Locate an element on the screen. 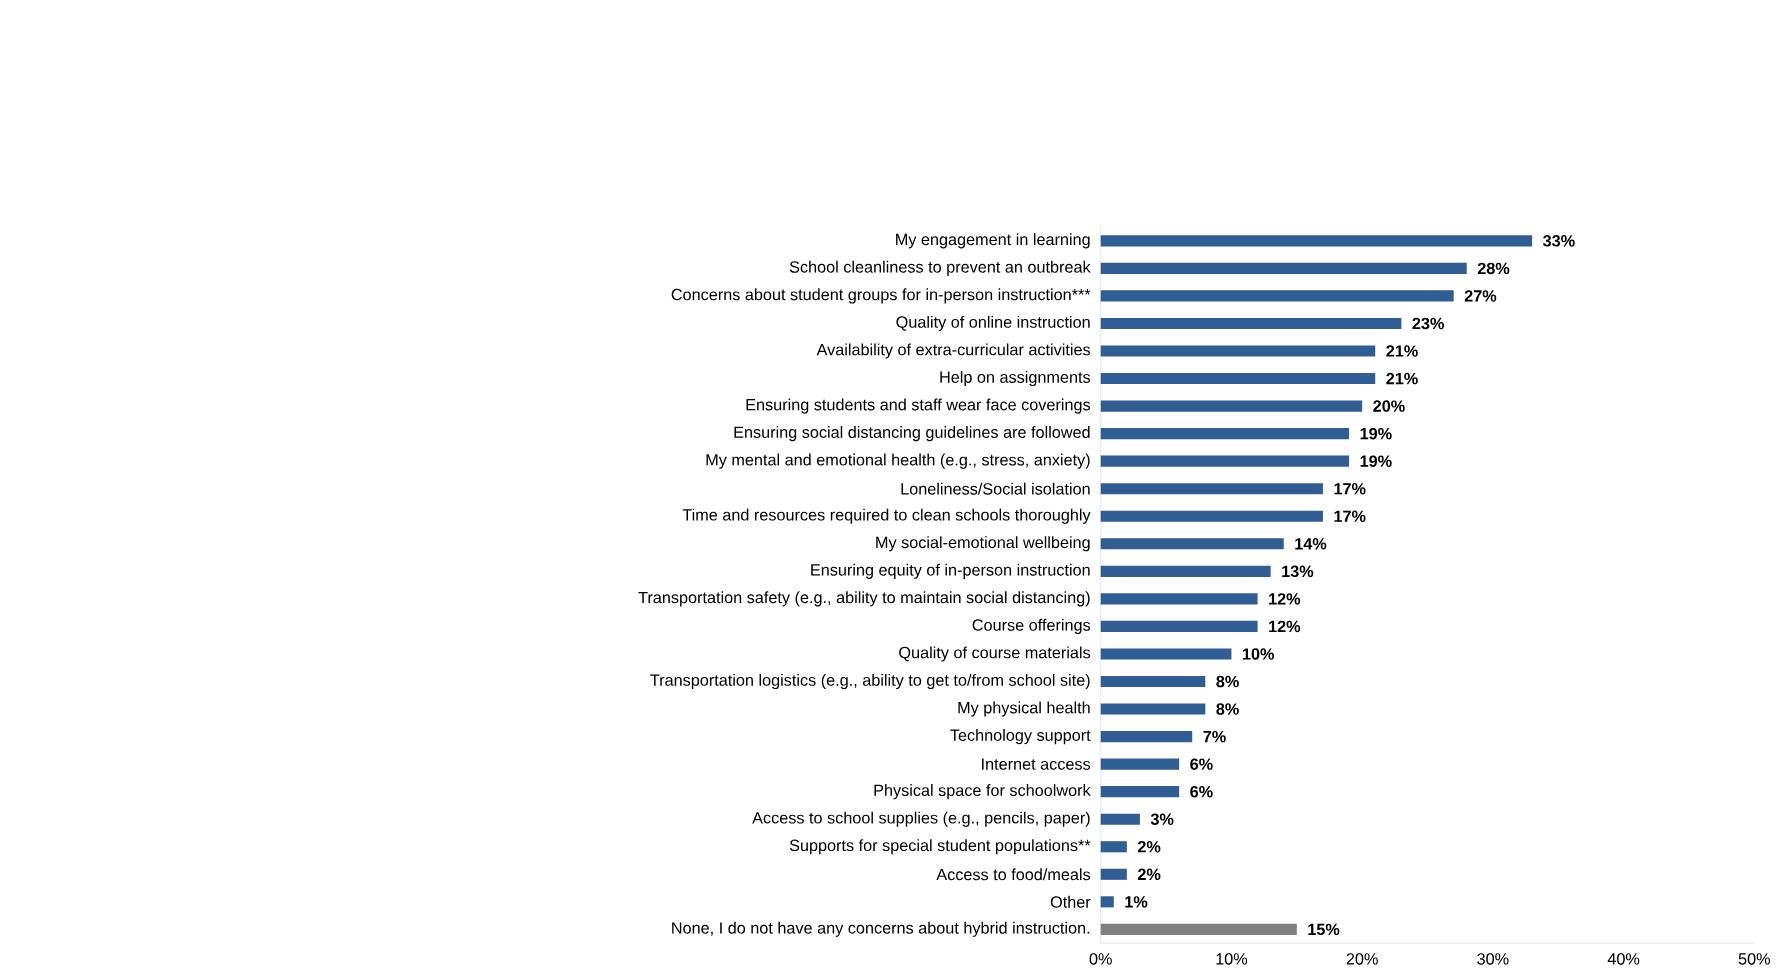 The height and width of the screenshot is (970, 1776). x-tick-label: 50% is located at coordinates (1754, 959).